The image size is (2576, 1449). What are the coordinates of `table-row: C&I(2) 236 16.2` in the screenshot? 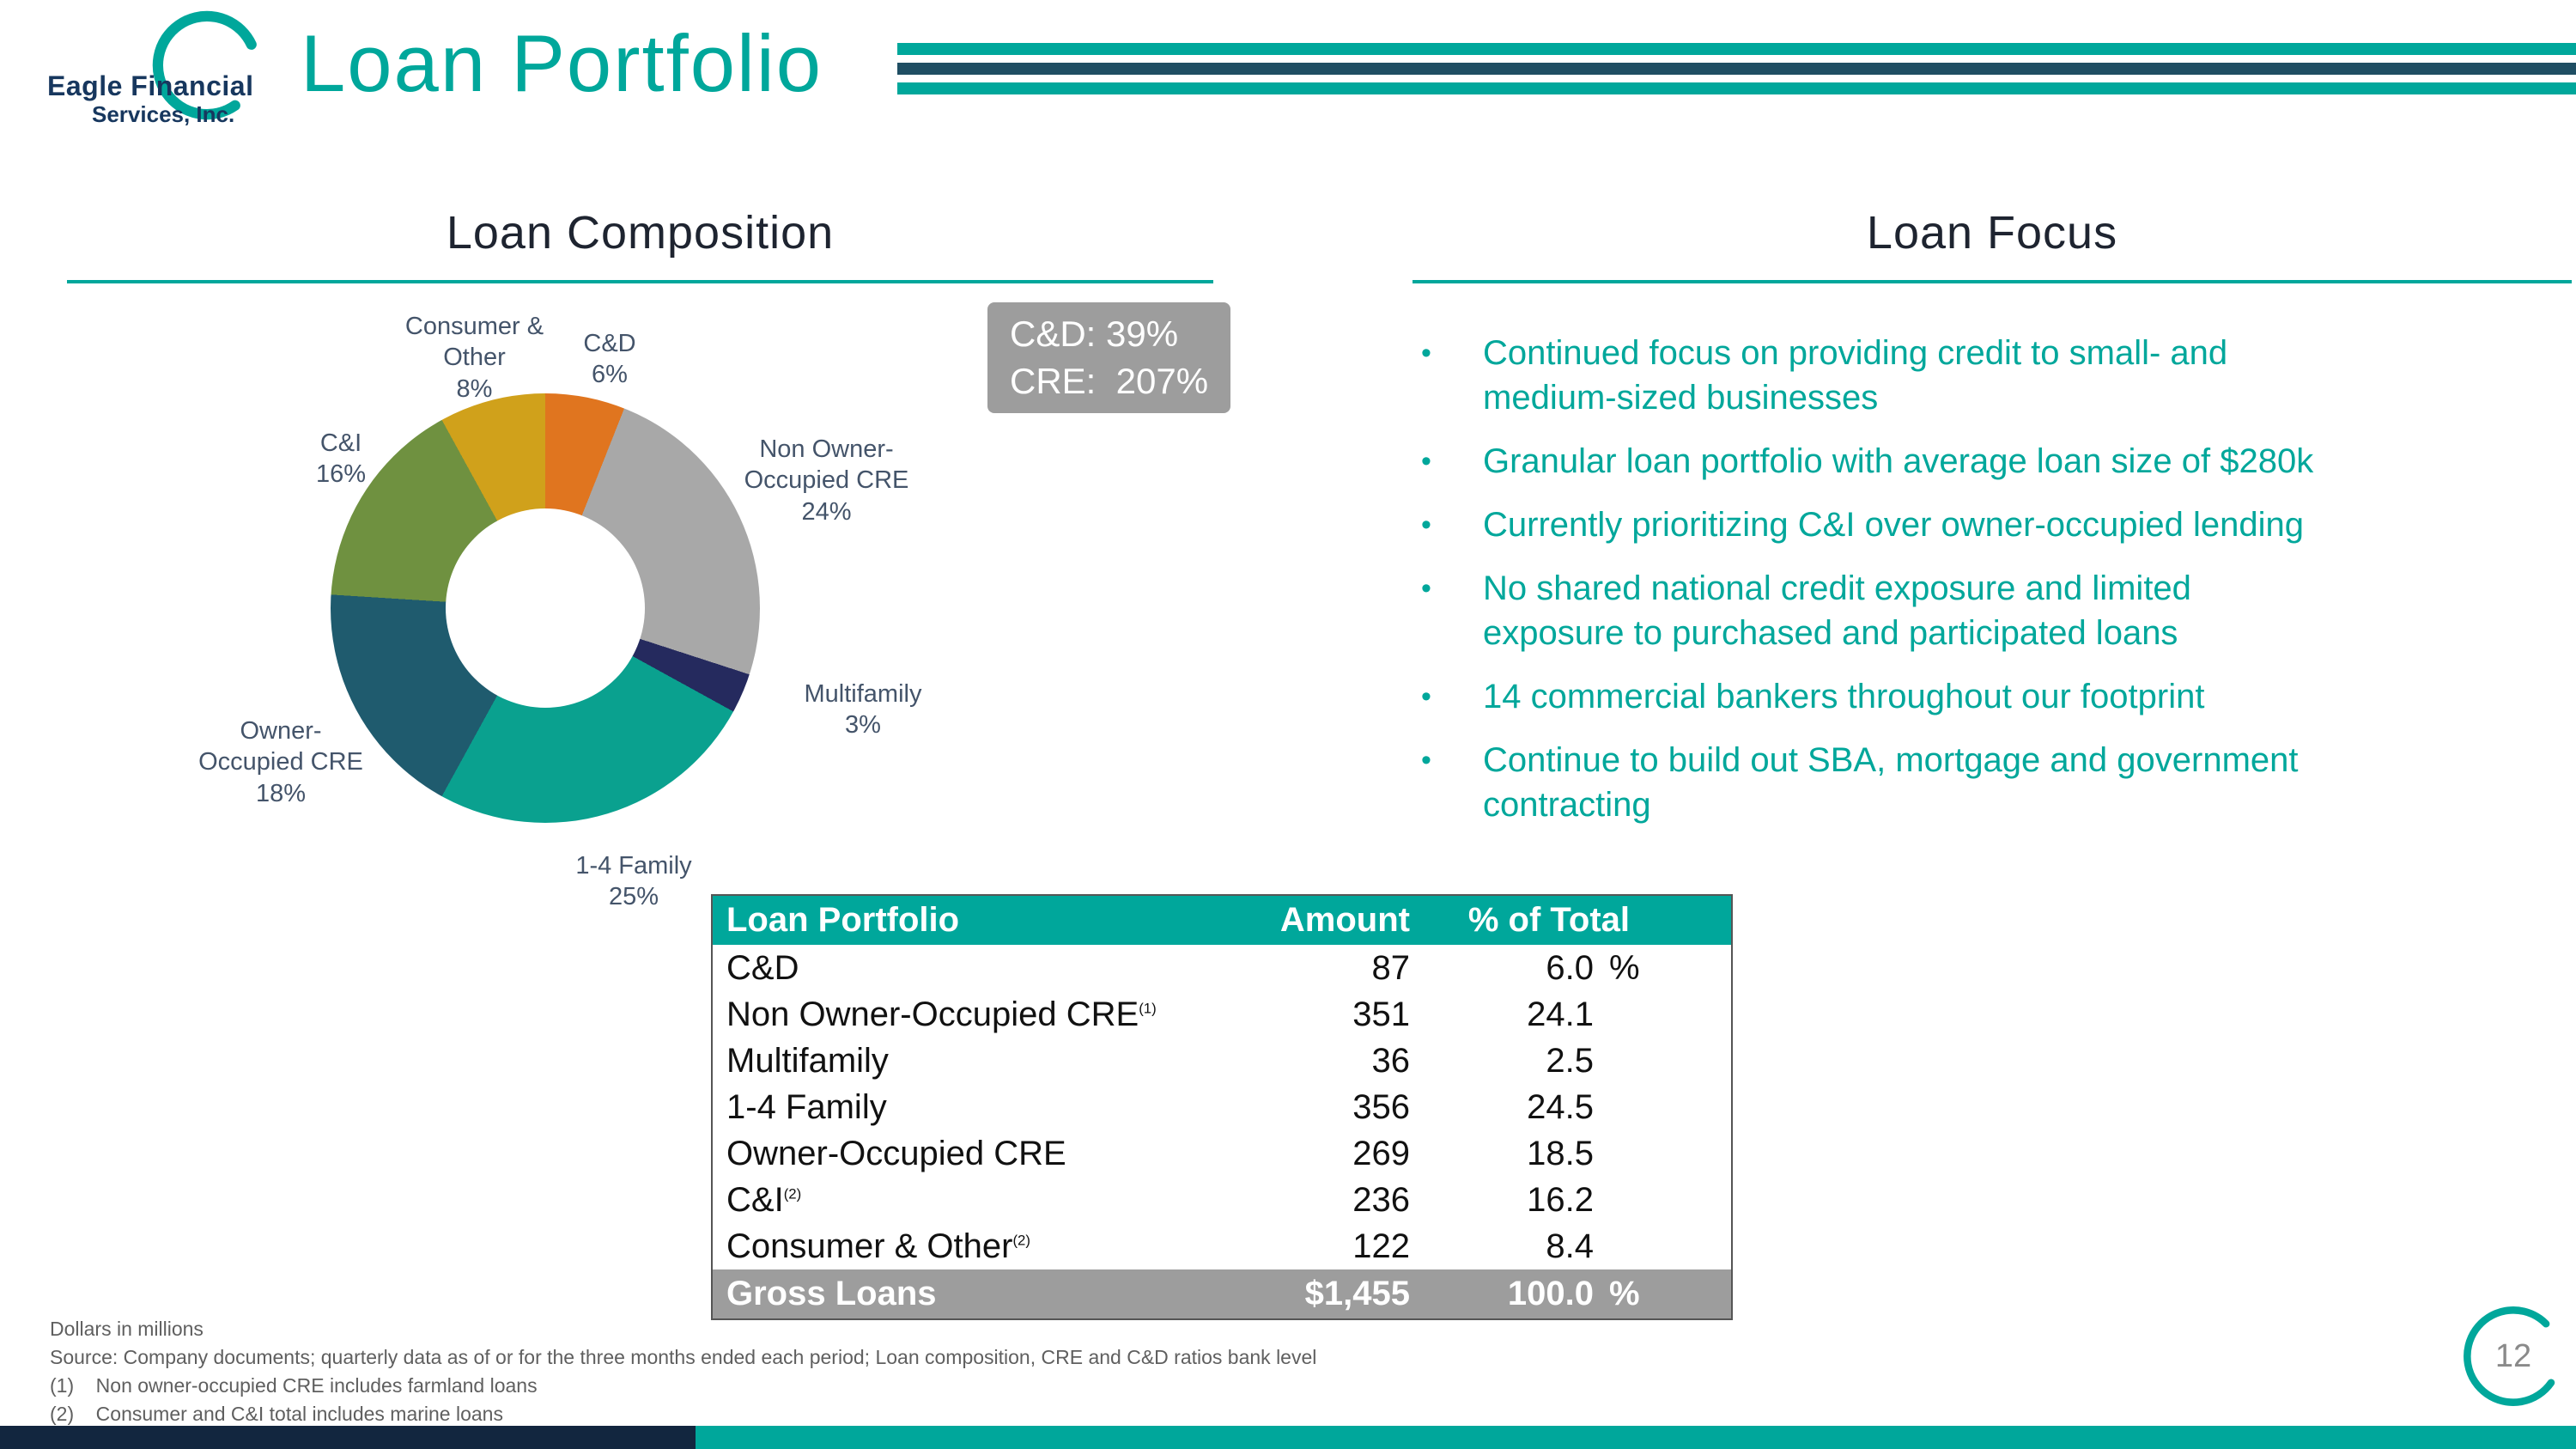 It's located at (1222, 1200).